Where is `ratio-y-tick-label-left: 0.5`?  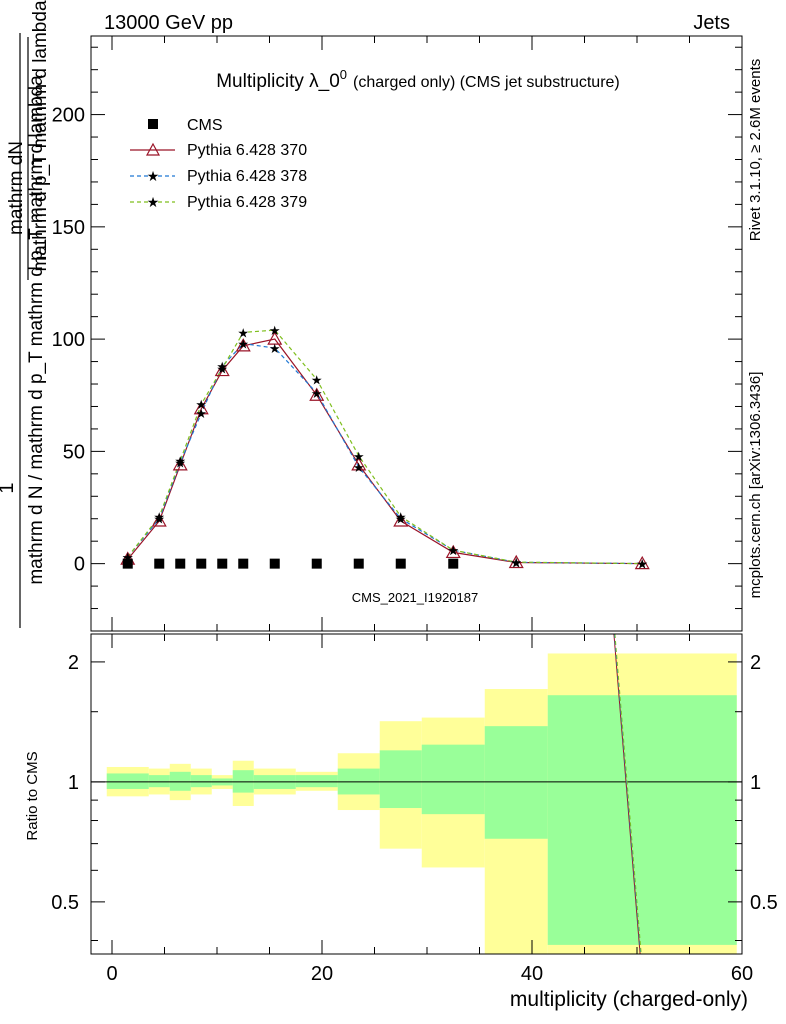 ratio-y-tick-label-left: 0.5 is located at coordinates (65, 903).